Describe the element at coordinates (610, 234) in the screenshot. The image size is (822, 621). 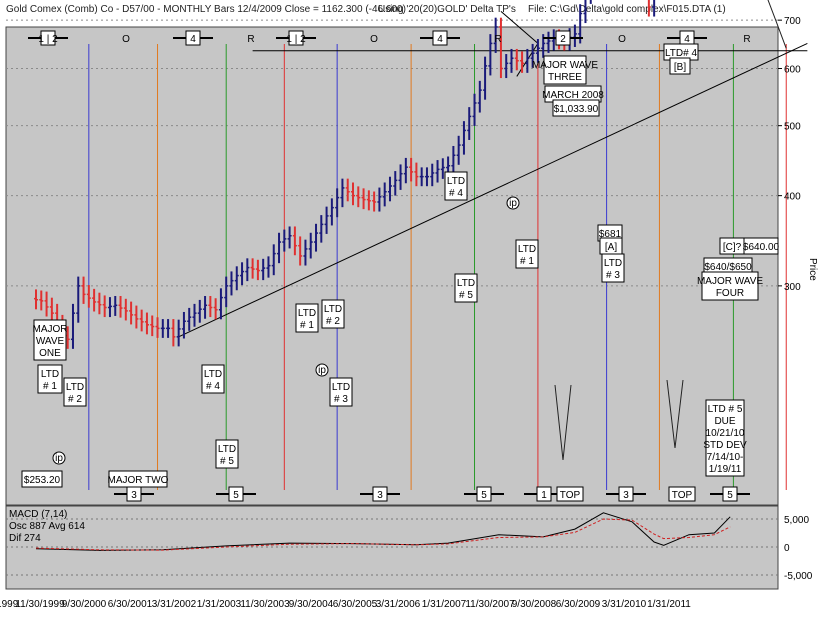
I see `annotation-text: $681` at that location.